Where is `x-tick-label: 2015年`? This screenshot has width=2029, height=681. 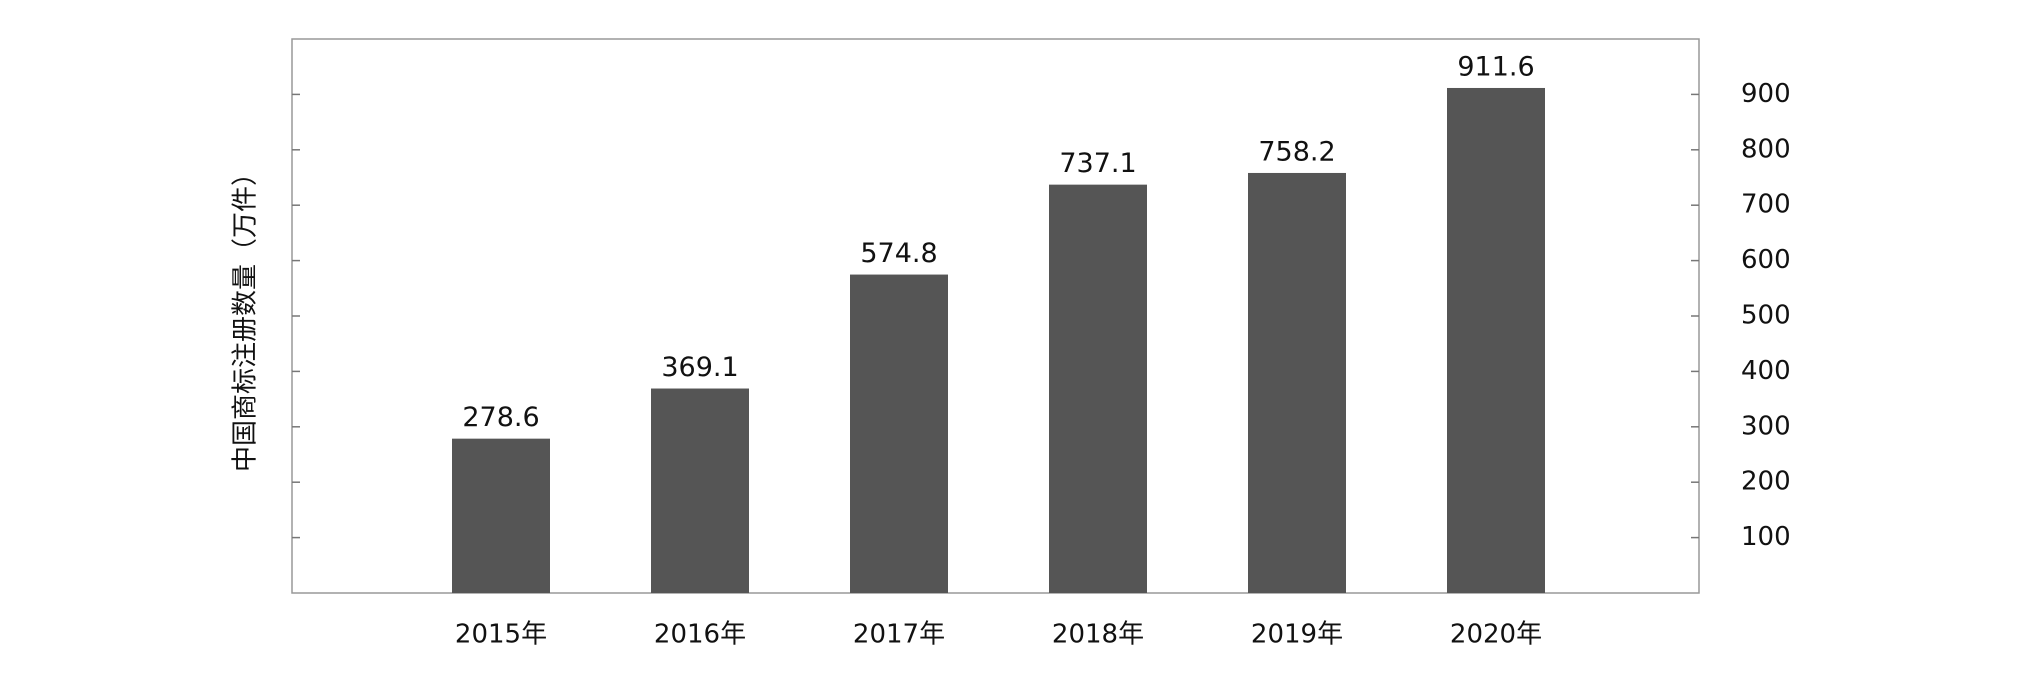
x-tick-label: 2015年 is located at coordinates (501, 635).